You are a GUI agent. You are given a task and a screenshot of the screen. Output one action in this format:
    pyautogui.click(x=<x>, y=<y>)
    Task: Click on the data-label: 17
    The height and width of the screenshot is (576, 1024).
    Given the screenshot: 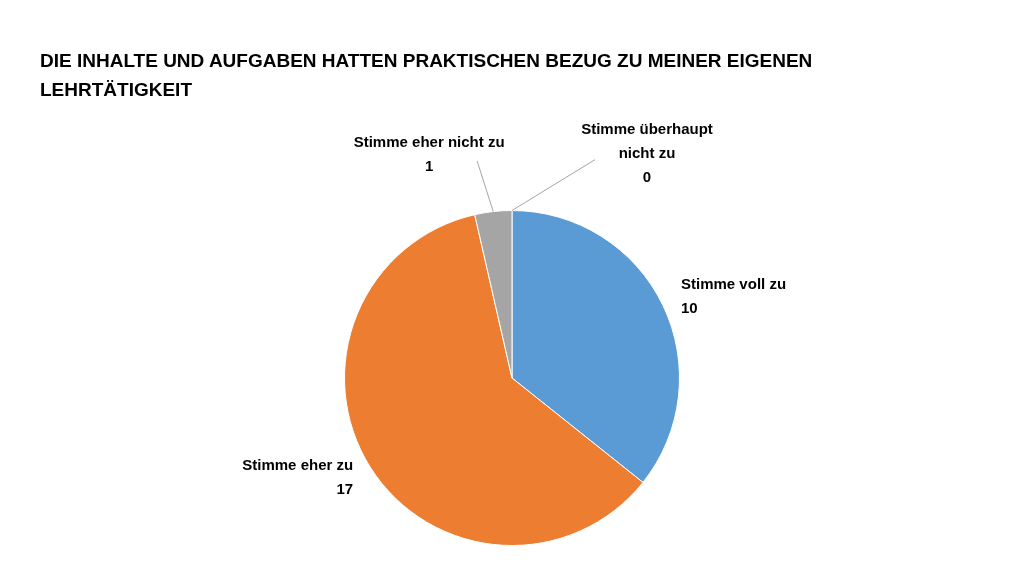 What is the action you would take?
    pyautogui.click(x=345, y=488)
    